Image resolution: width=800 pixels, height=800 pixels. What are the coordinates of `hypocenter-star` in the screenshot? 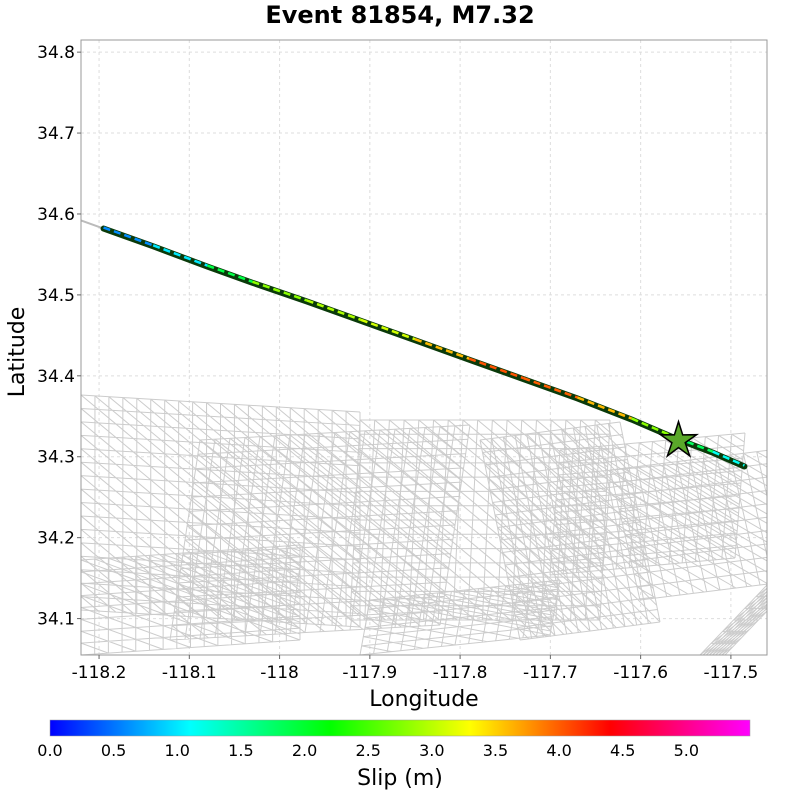 It's located at (679, 438).